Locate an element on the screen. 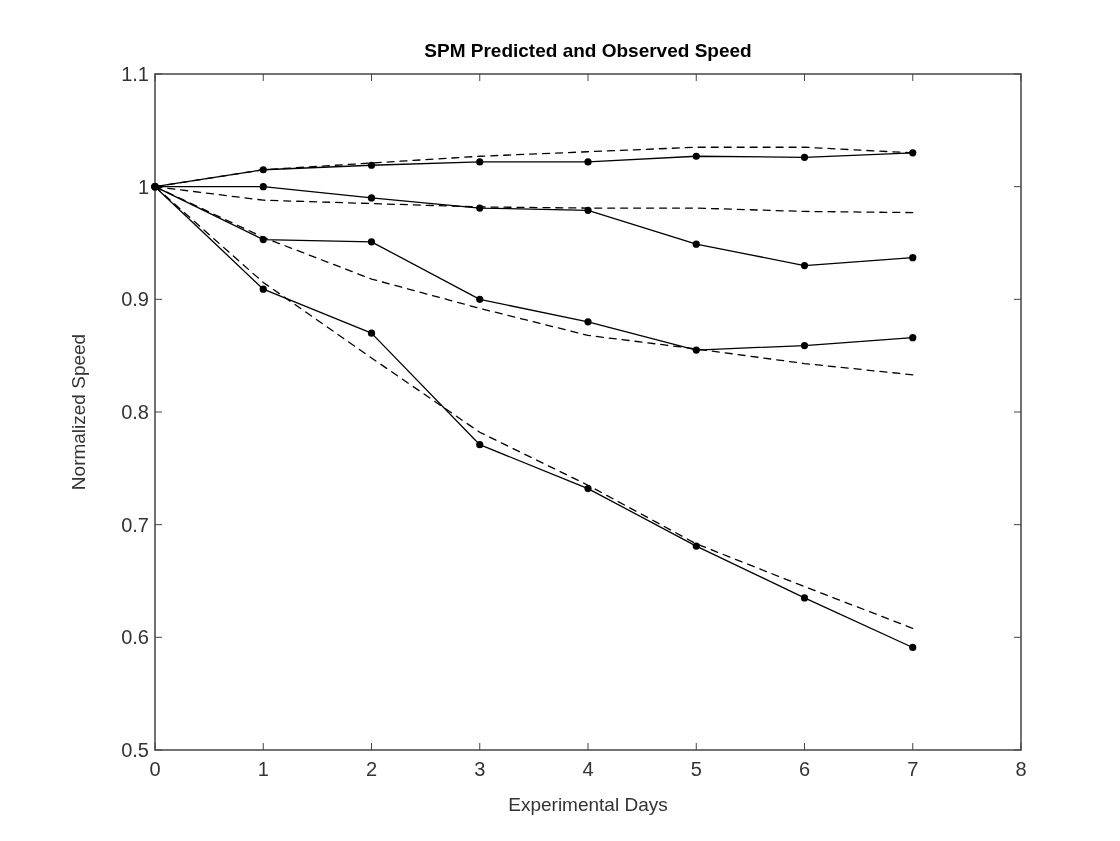 This screenshot has height=841, width=1120. y-tick-label: 1.1 is located at coordinates (135, 74).